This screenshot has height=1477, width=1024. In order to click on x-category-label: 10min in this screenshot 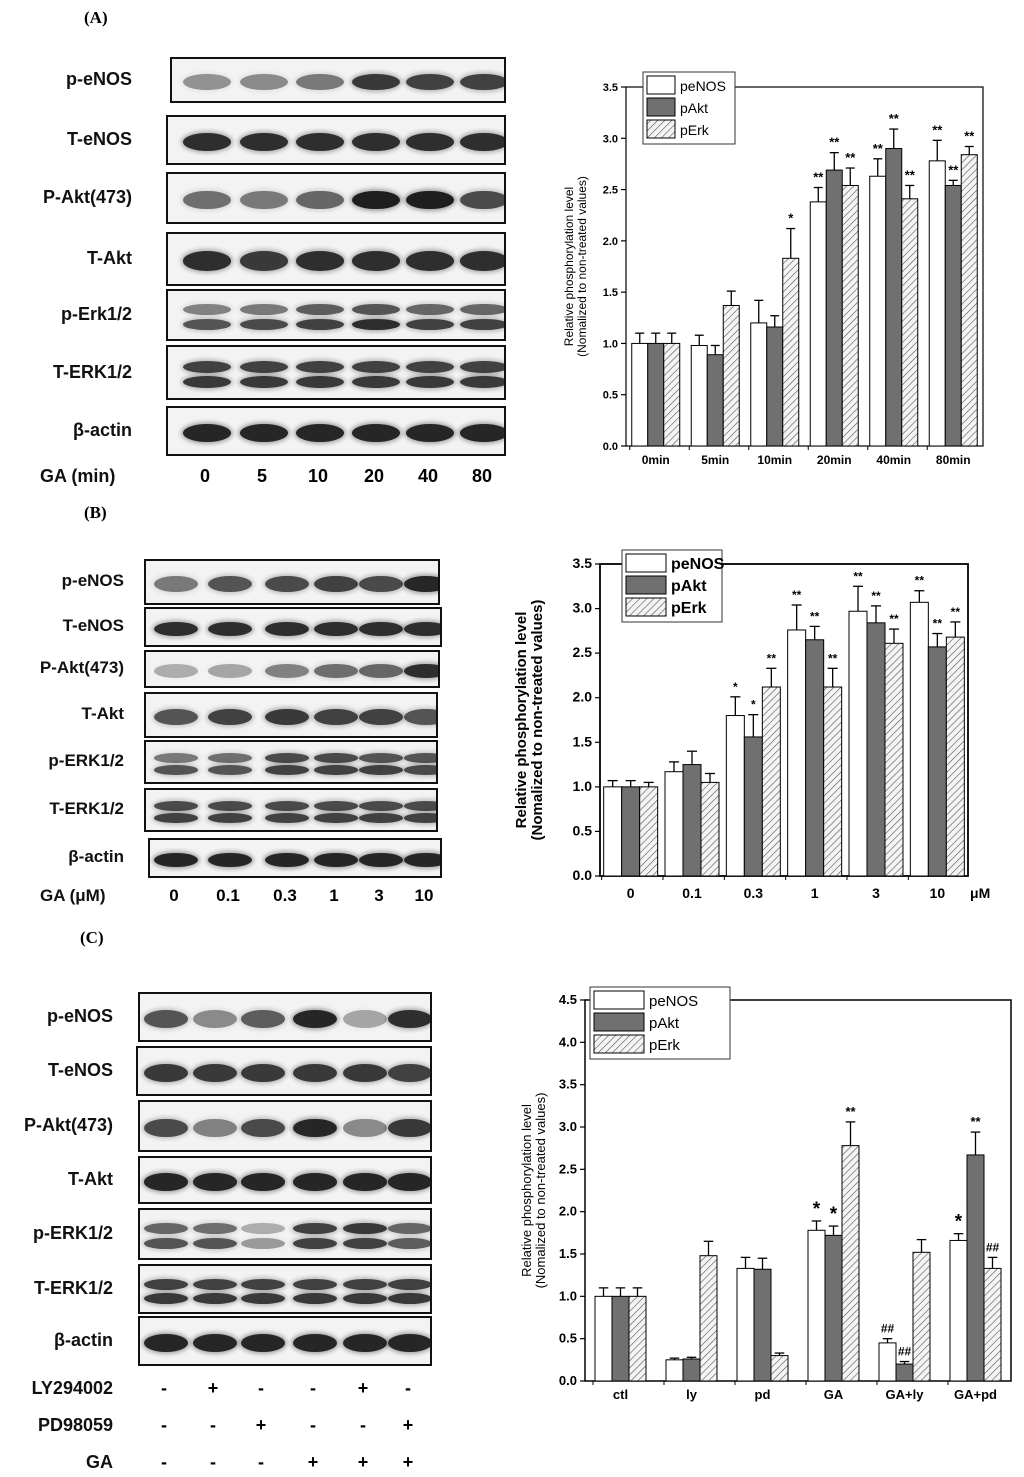, I will do `click(774, 460)`.